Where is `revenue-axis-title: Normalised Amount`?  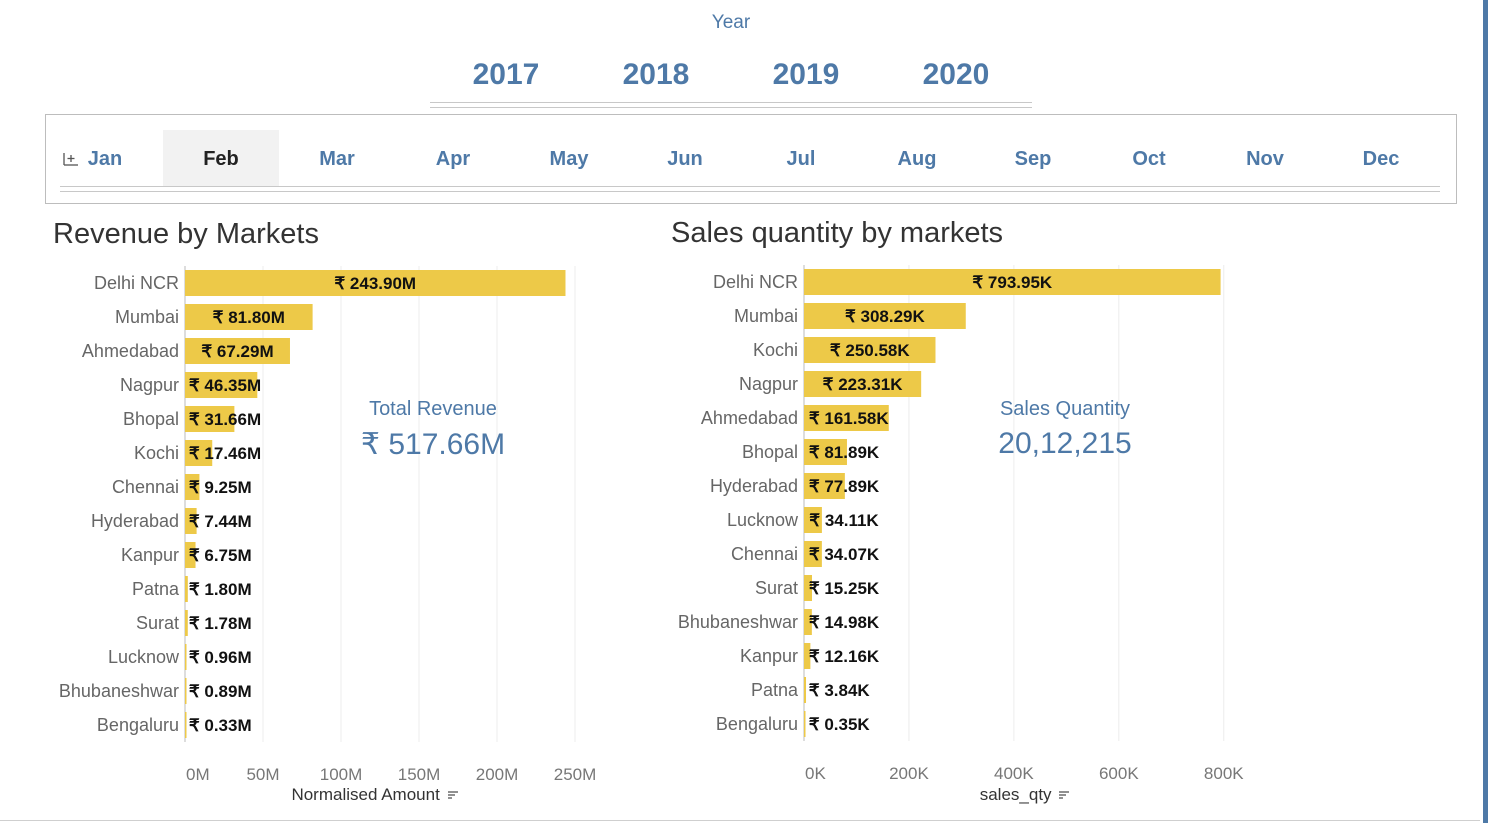 revenue-axis-title: Normalised Amount is located at coordinates (375, 795).